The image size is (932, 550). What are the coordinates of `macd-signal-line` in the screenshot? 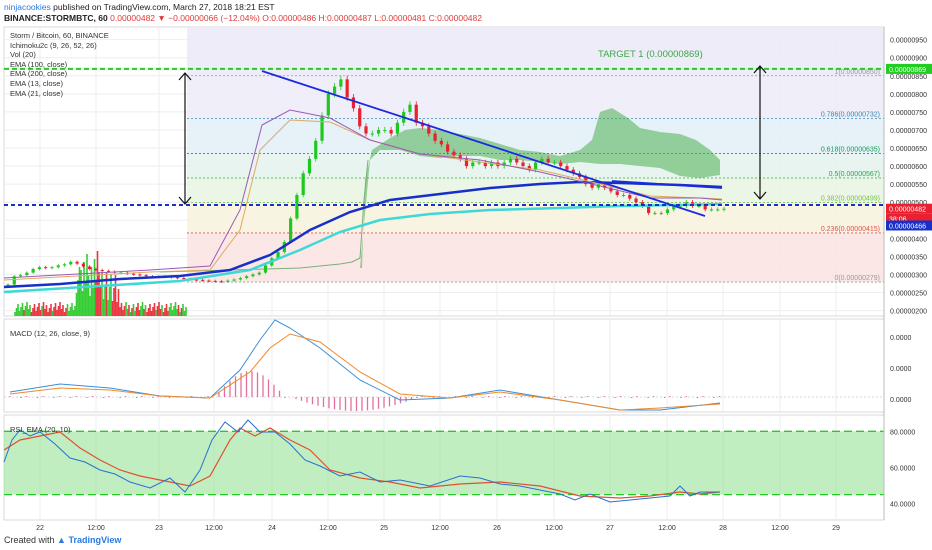 It's located at (365, 372).